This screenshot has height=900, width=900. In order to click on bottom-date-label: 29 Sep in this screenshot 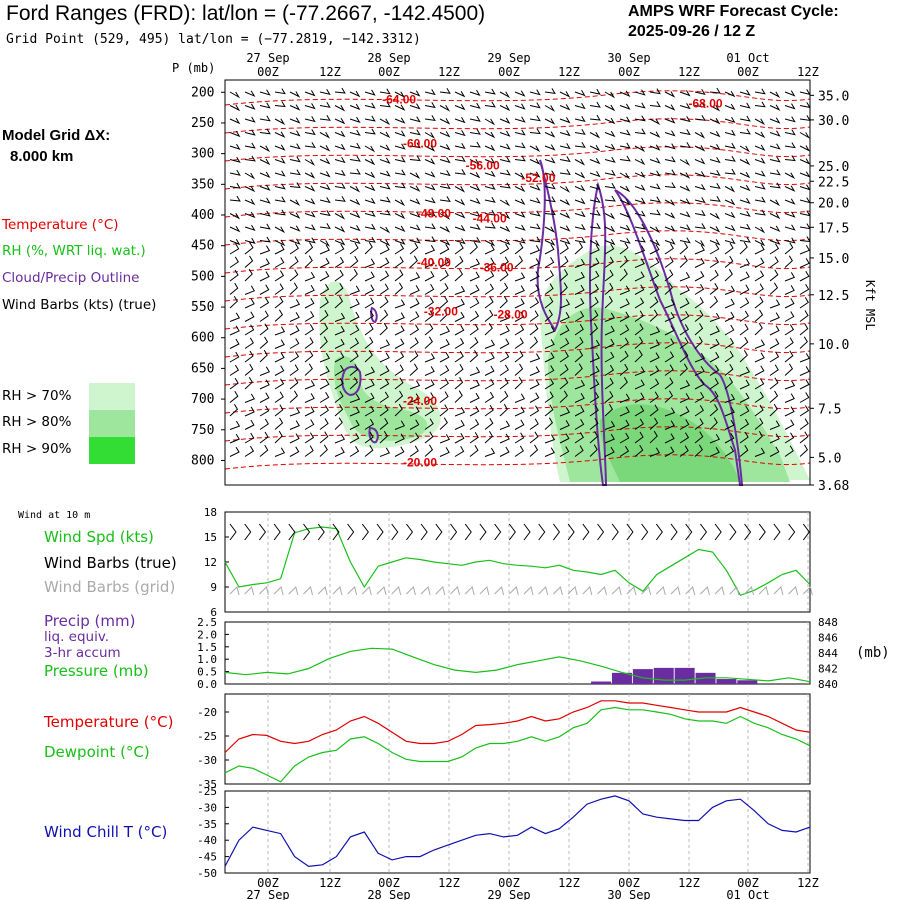, I will do `click(508, 894)`.